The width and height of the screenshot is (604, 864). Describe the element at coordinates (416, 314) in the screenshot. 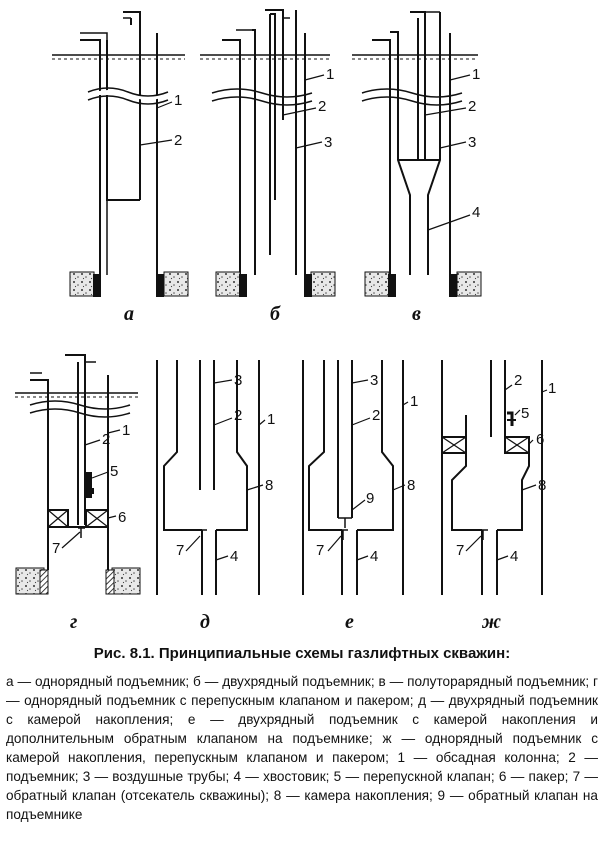

I see `panel-letter-v: в` at that location.